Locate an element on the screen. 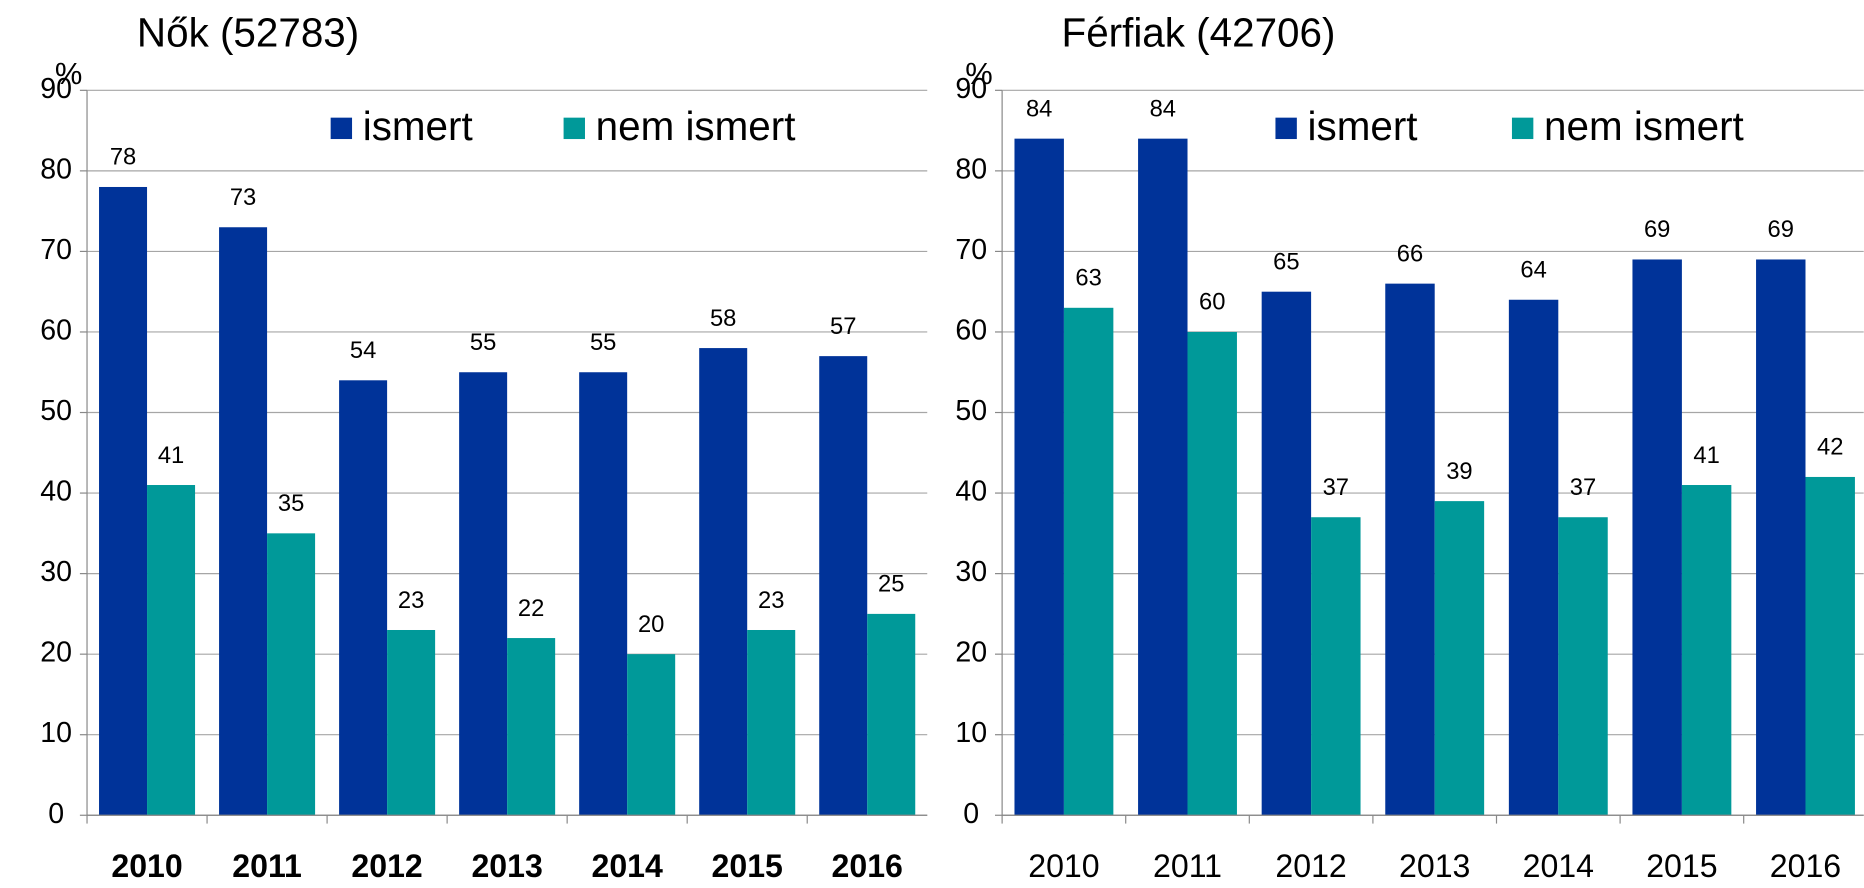 This screenshot has height=888, width=1864. value-label: 84 is located at coordinates (1163, 108).